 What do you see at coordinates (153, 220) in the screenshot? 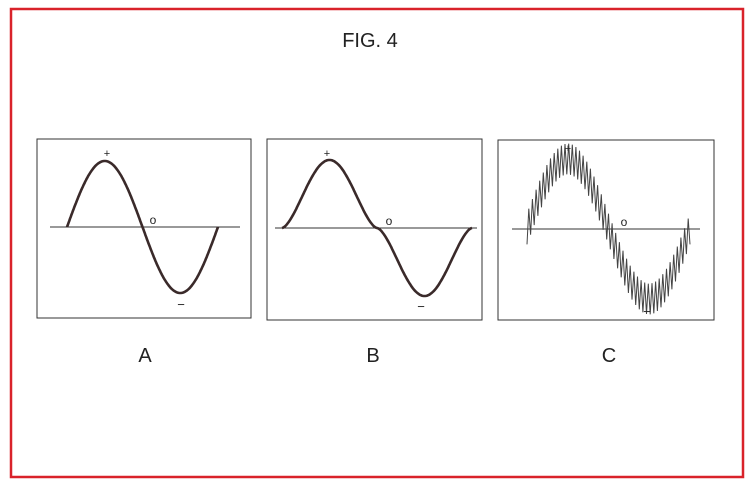
I see `panel-a-zero: o` at bounding box center [153, 220].